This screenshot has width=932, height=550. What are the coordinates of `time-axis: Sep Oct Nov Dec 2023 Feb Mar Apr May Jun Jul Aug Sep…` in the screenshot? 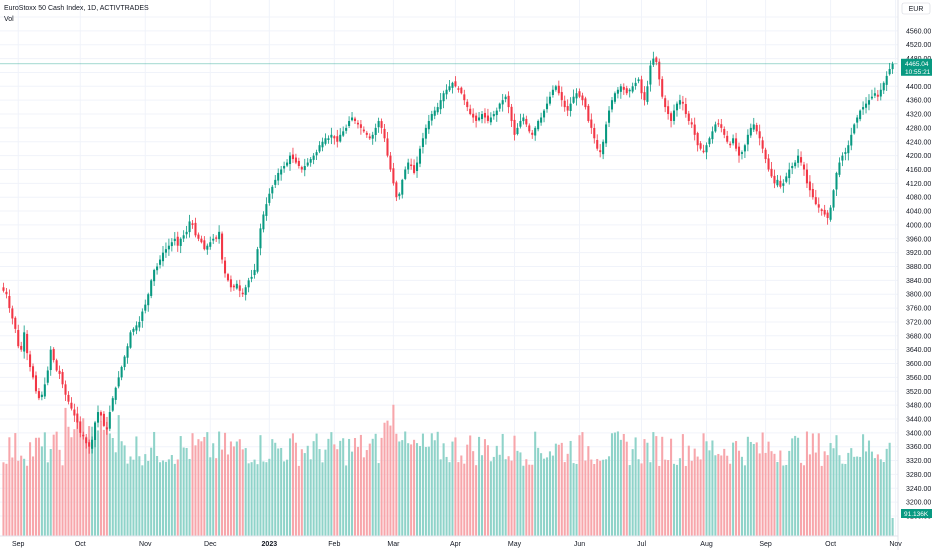 It's located at (466, 541).